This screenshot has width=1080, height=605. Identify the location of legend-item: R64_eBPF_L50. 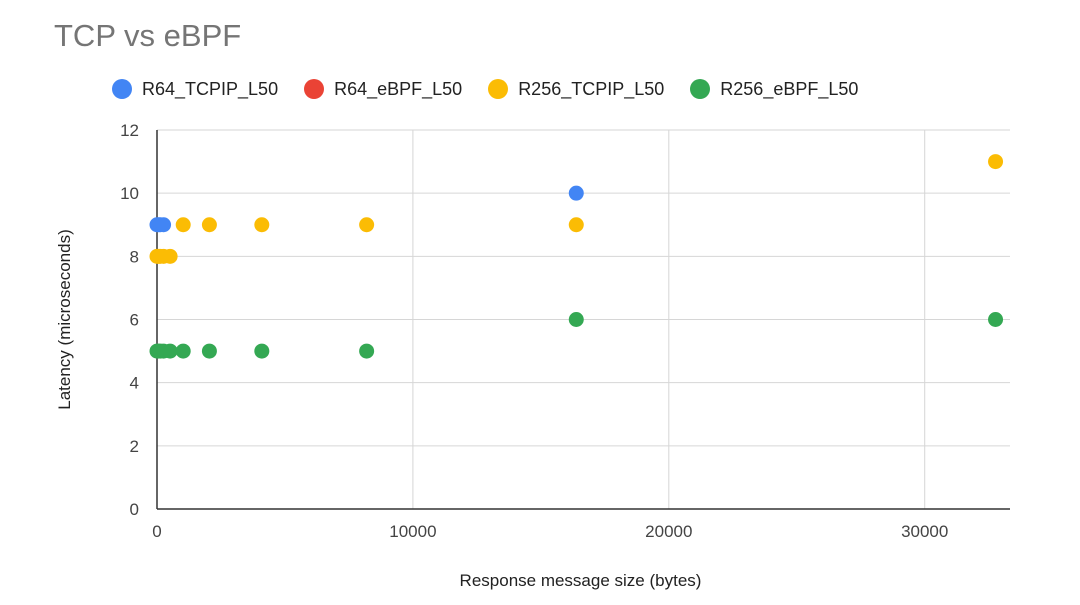
(383, 89).